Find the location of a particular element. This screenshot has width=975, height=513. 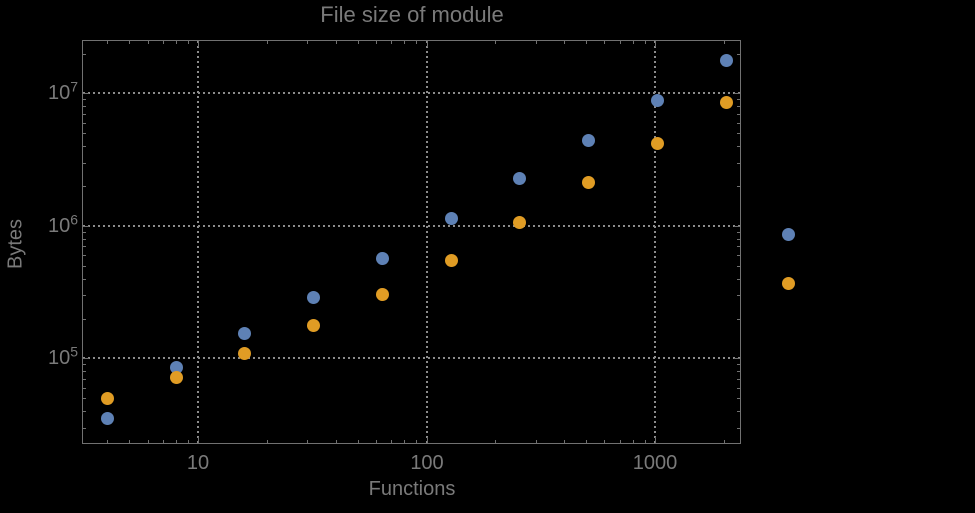

y-tick-label-1e5: 10⁵ is located at coordinates (63, 356).